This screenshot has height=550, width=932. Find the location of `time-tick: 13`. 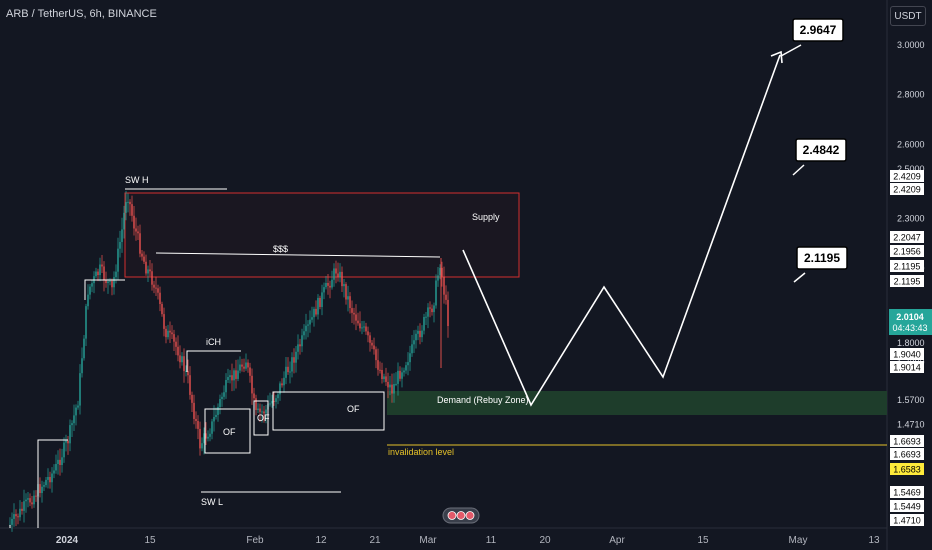

time-tick: 13 is located at coordinates (874, 540).